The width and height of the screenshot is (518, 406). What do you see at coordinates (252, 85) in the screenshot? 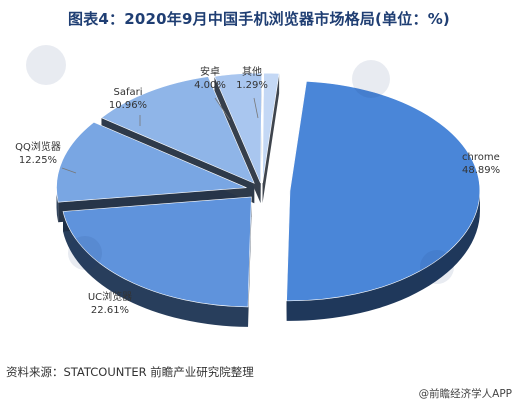
I see `slice-label-value: 1.29%` at bounding box center [252, 85].